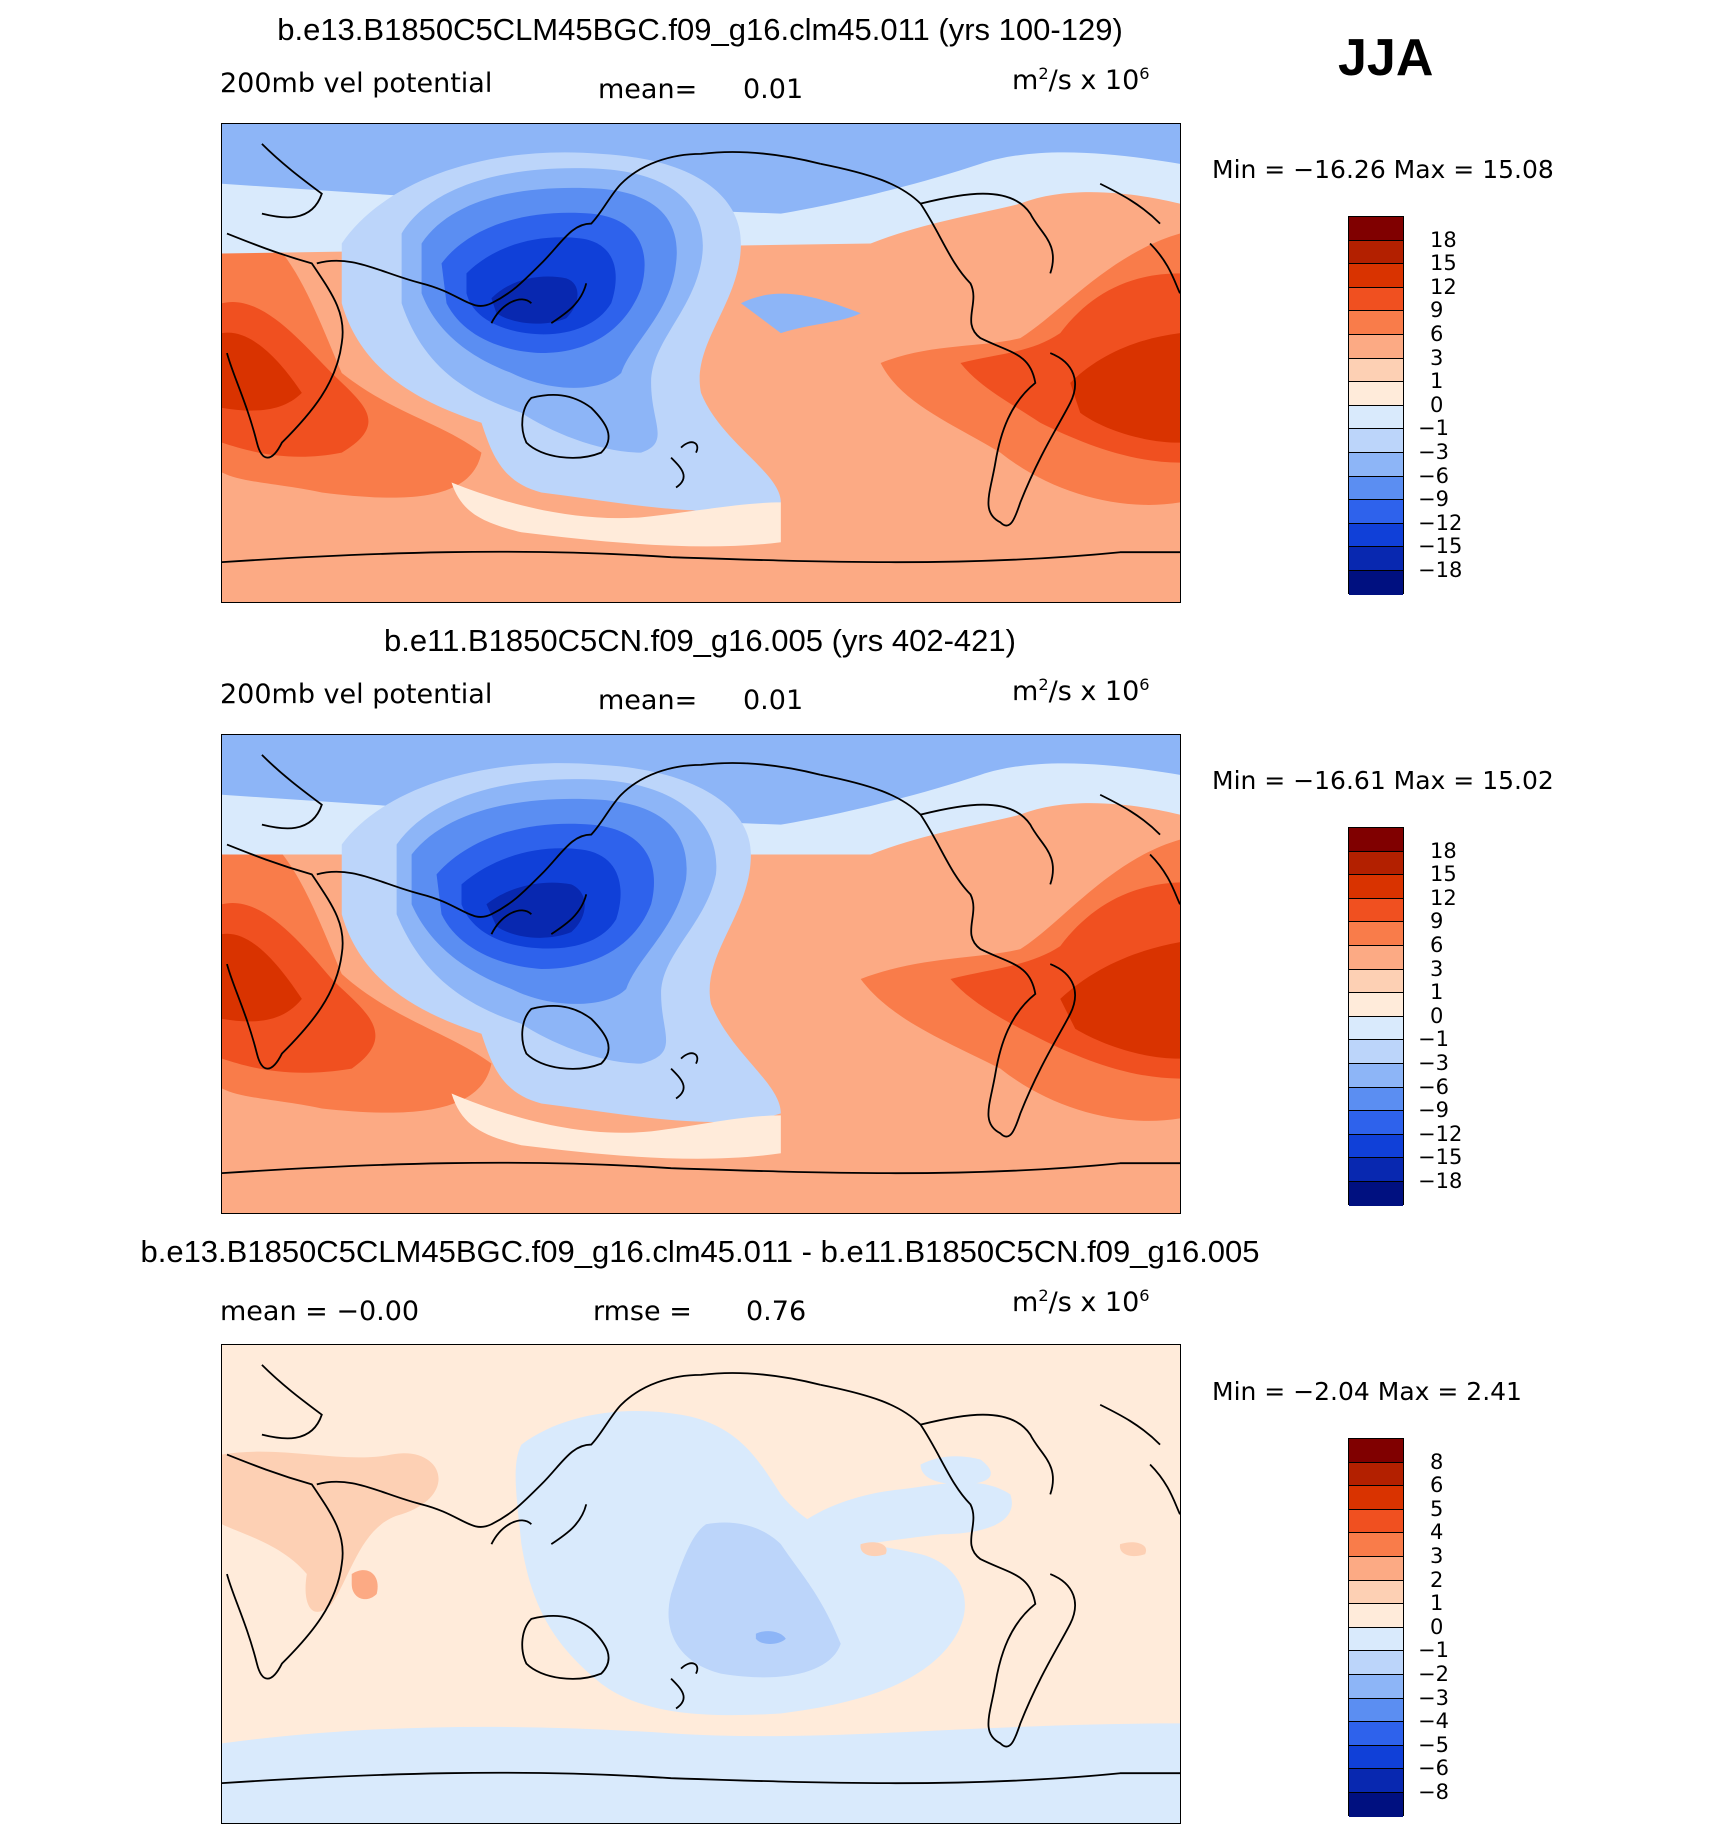 The width and height of the screenshot is (1710, 1830). What do you see at coordinates (1433, 1792) in the screenshot?
I see `colorbar-tick-label: −8` at bounding box center [1433, 1792].